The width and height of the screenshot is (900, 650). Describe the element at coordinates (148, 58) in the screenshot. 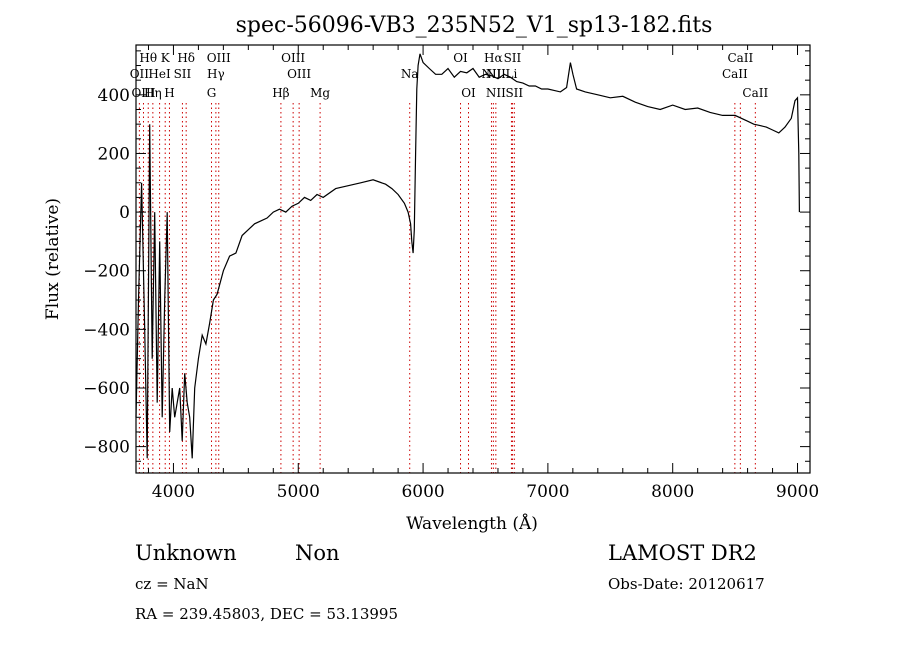

I see `emission-line-label: Hθ` at that location.